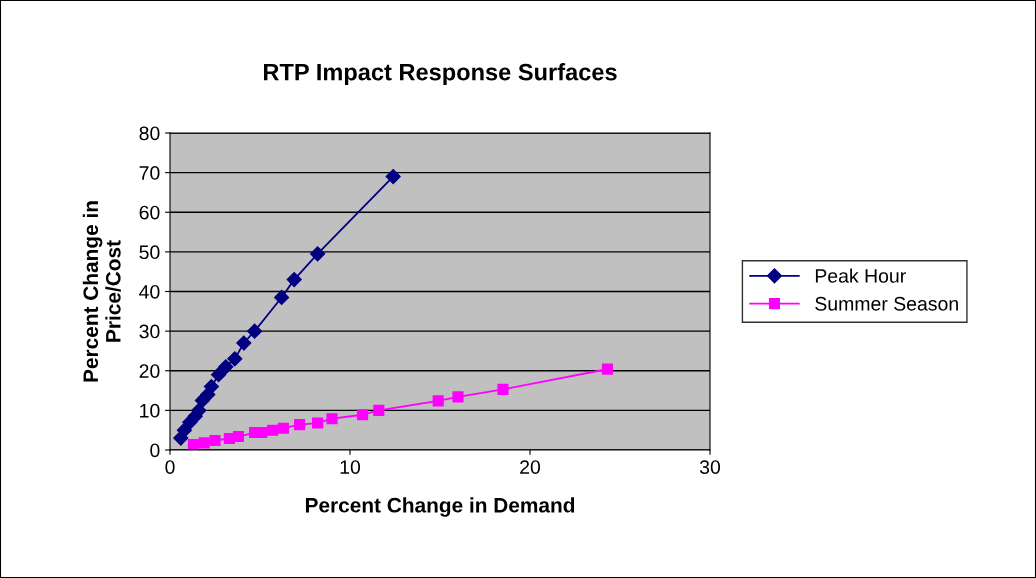 Image resolution: width=1036 pixels, height=578 pixels. I want to click on x-tick-label: 30, so click(710, 467).